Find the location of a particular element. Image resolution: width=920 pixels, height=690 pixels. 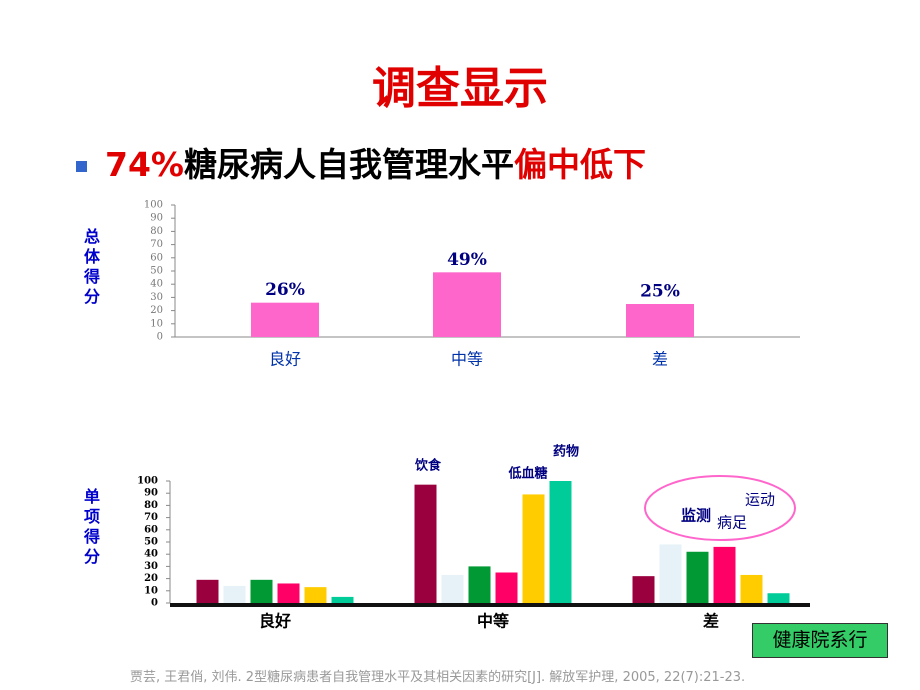

annotation: 运动 is located at coordinates (760, 500).